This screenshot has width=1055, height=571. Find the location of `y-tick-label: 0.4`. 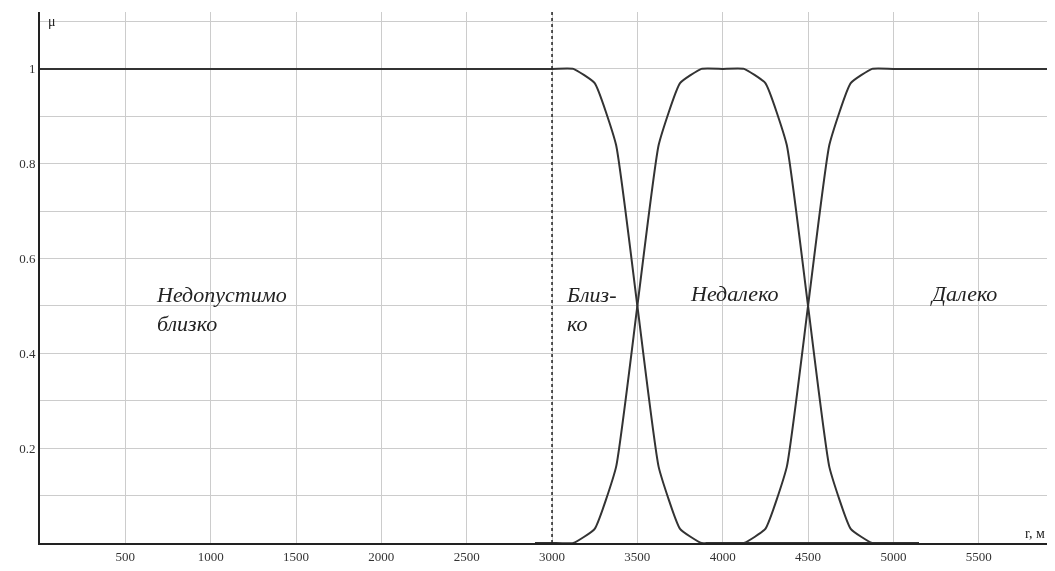

y-tick-label: 0.4 is located at coordinates (27, 353).